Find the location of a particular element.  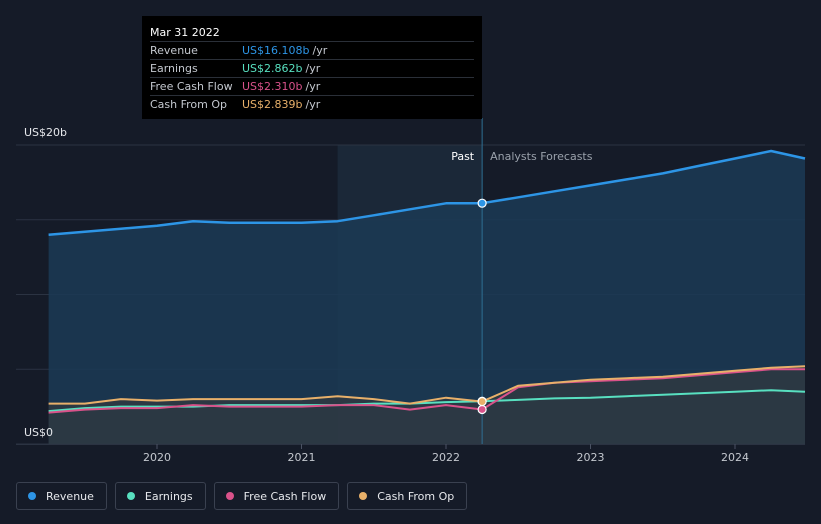

legend-item-revenue: Revenue is located at coordinates (61, 496).